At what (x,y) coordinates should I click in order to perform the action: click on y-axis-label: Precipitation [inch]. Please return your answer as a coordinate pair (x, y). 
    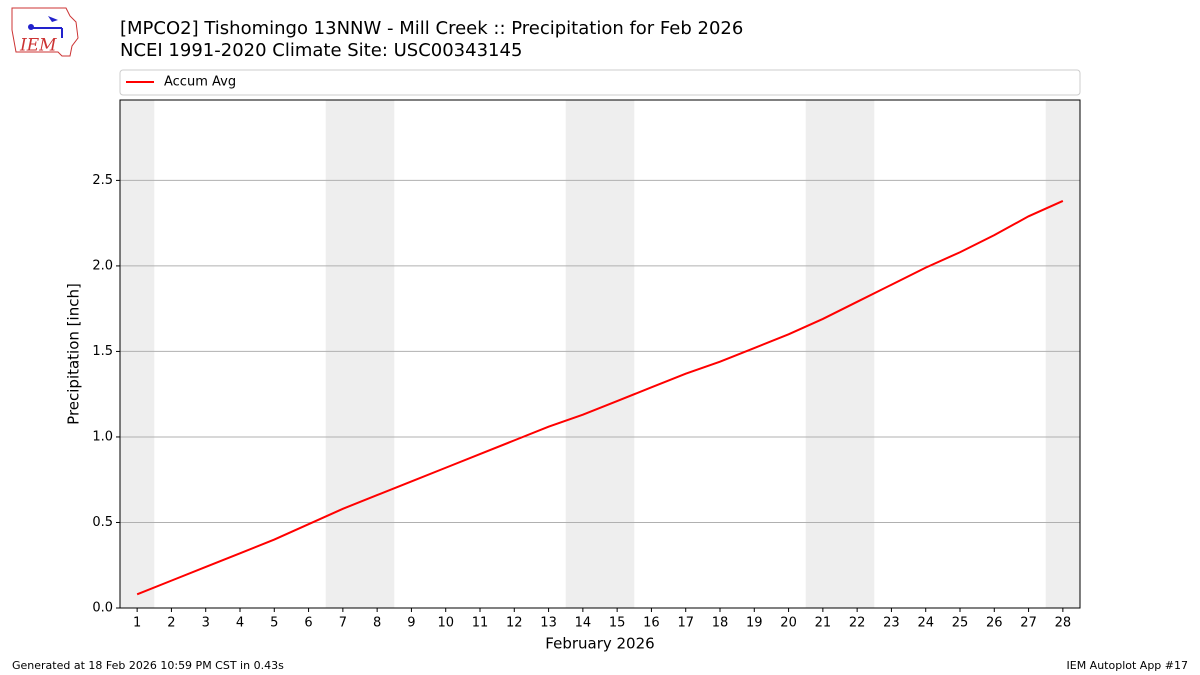
    Looking at the image, I should click on (74, 354).